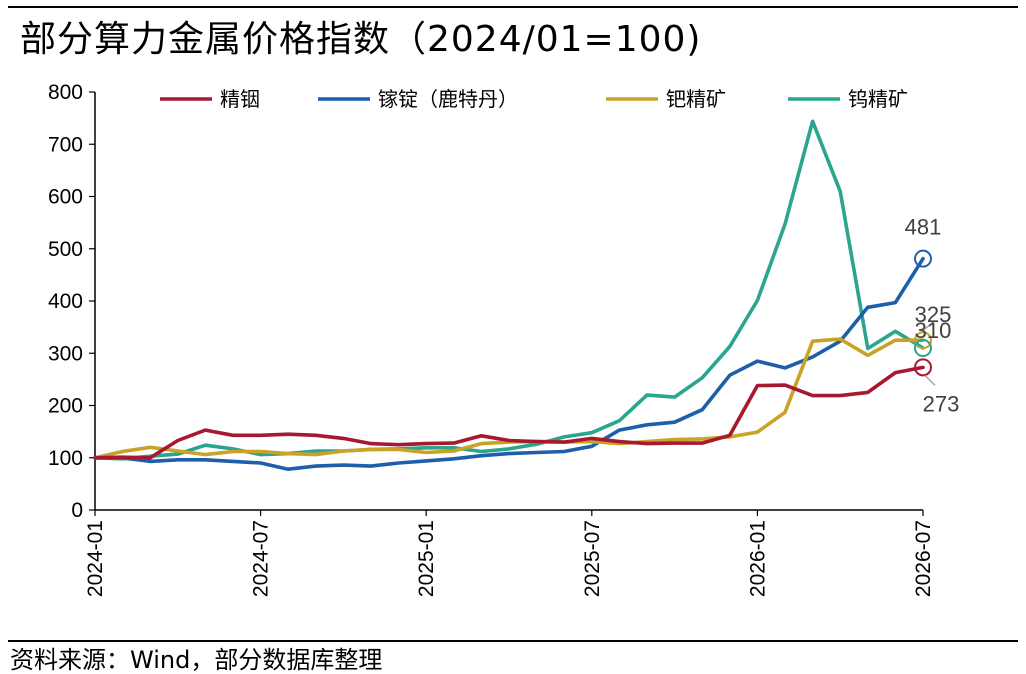  What do you see at coordinates (95, 558) in the screenshot?
I see `x-tick-label: 2024-01` at bounding box center [95, 558].